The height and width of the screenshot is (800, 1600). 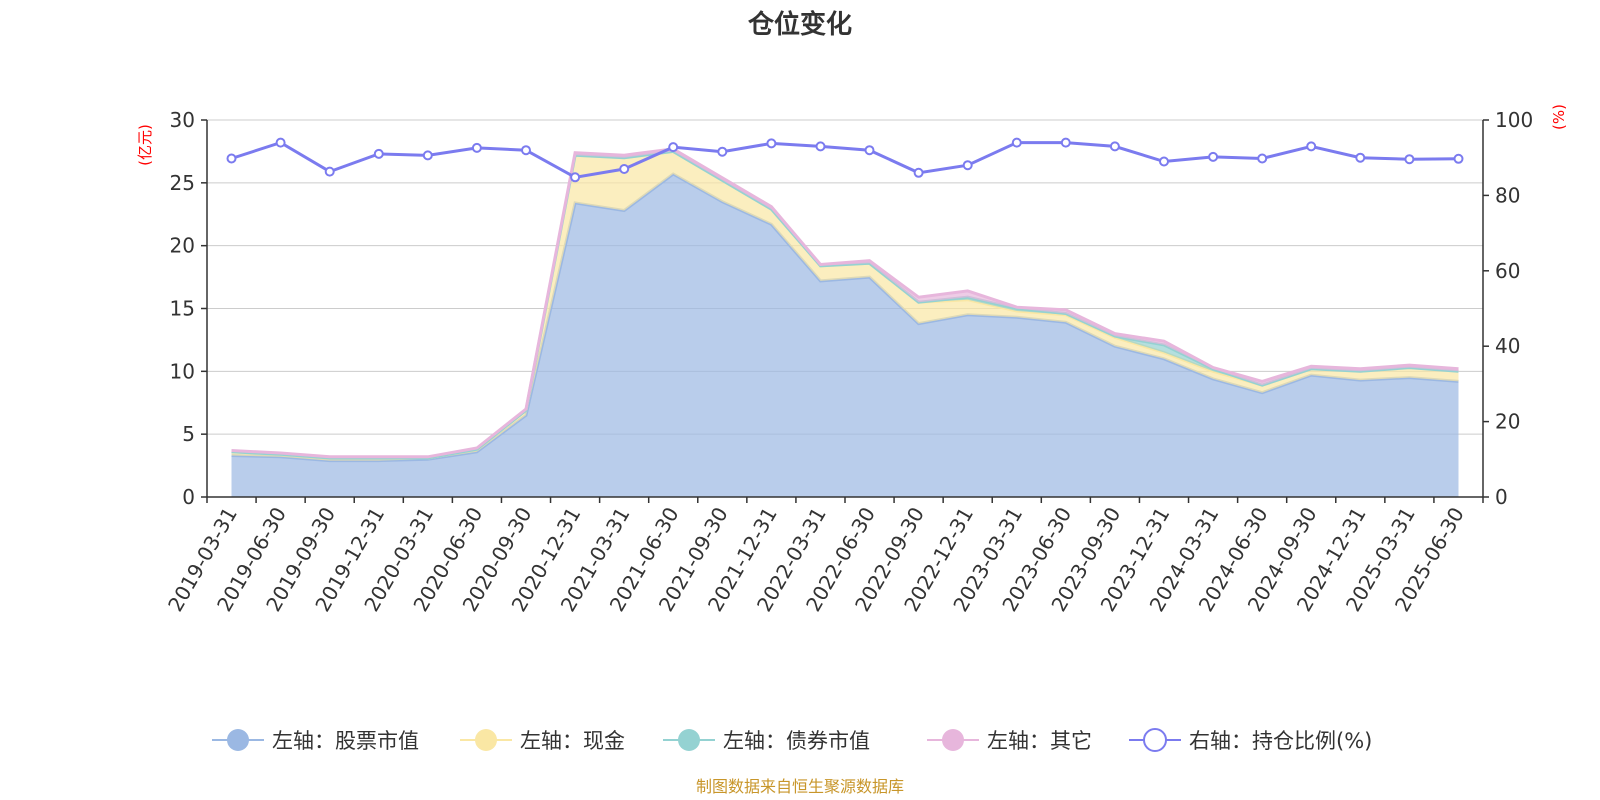 What do you see at coordinates (145, 145) in the screenshot?
I see `left-axis-unit: (亿元)` at bounding box center [145, 145].